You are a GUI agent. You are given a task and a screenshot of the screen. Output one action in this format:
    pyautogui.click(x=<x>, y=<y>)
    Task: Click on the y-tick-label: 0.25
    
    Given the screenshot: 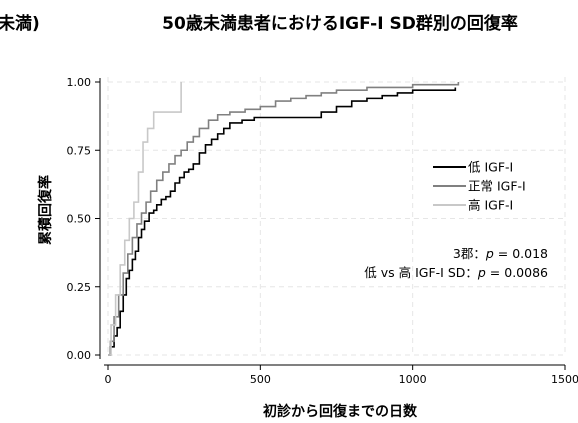 What is the action you would take?
    pyautogui.click(x=79, y=287)
    